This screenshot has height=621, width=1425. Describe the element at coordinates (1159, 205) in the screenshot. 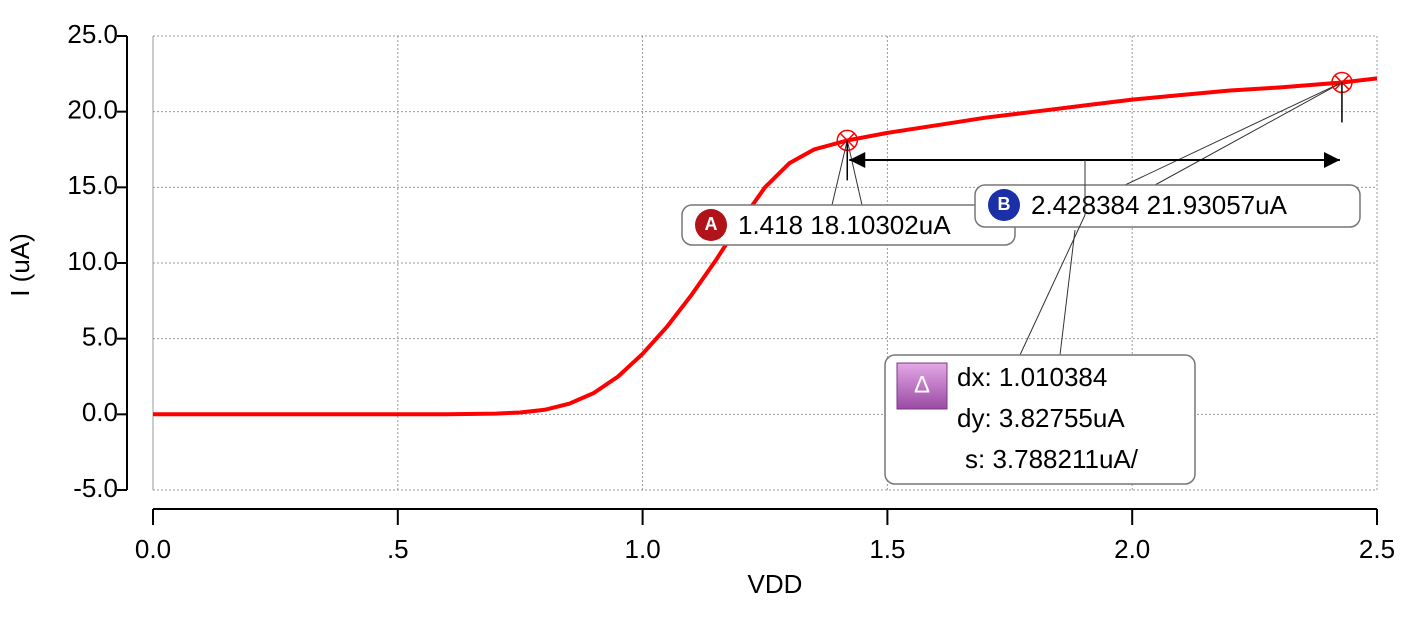

I see `marker-label: 2.428384 21.93057uA` at that location.